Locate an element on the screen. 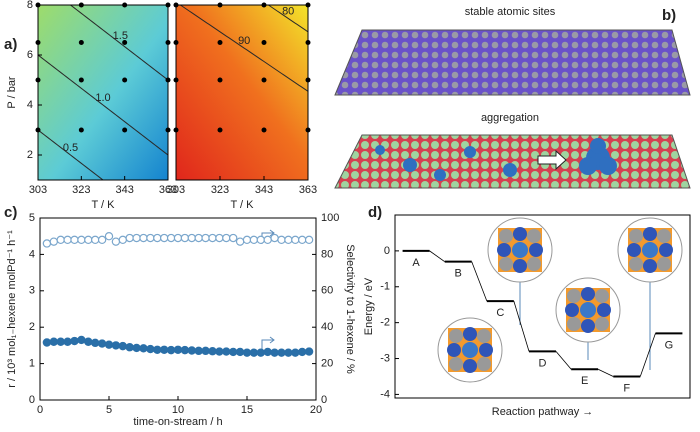  heatmap is located at coordinates (103, 92).